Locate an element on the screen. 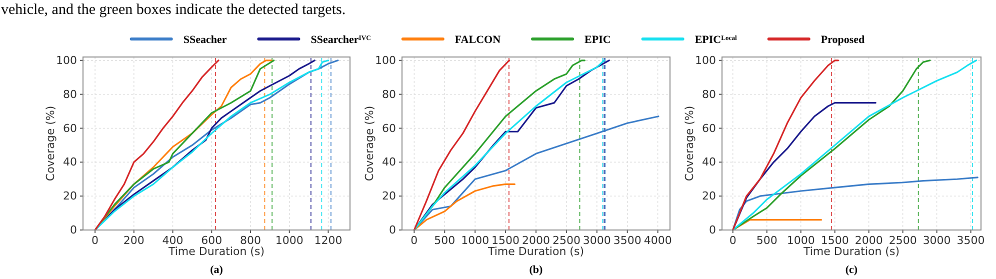 This screenshot has height=279, width=996. text: (b) is located at coordinates (536, 270).